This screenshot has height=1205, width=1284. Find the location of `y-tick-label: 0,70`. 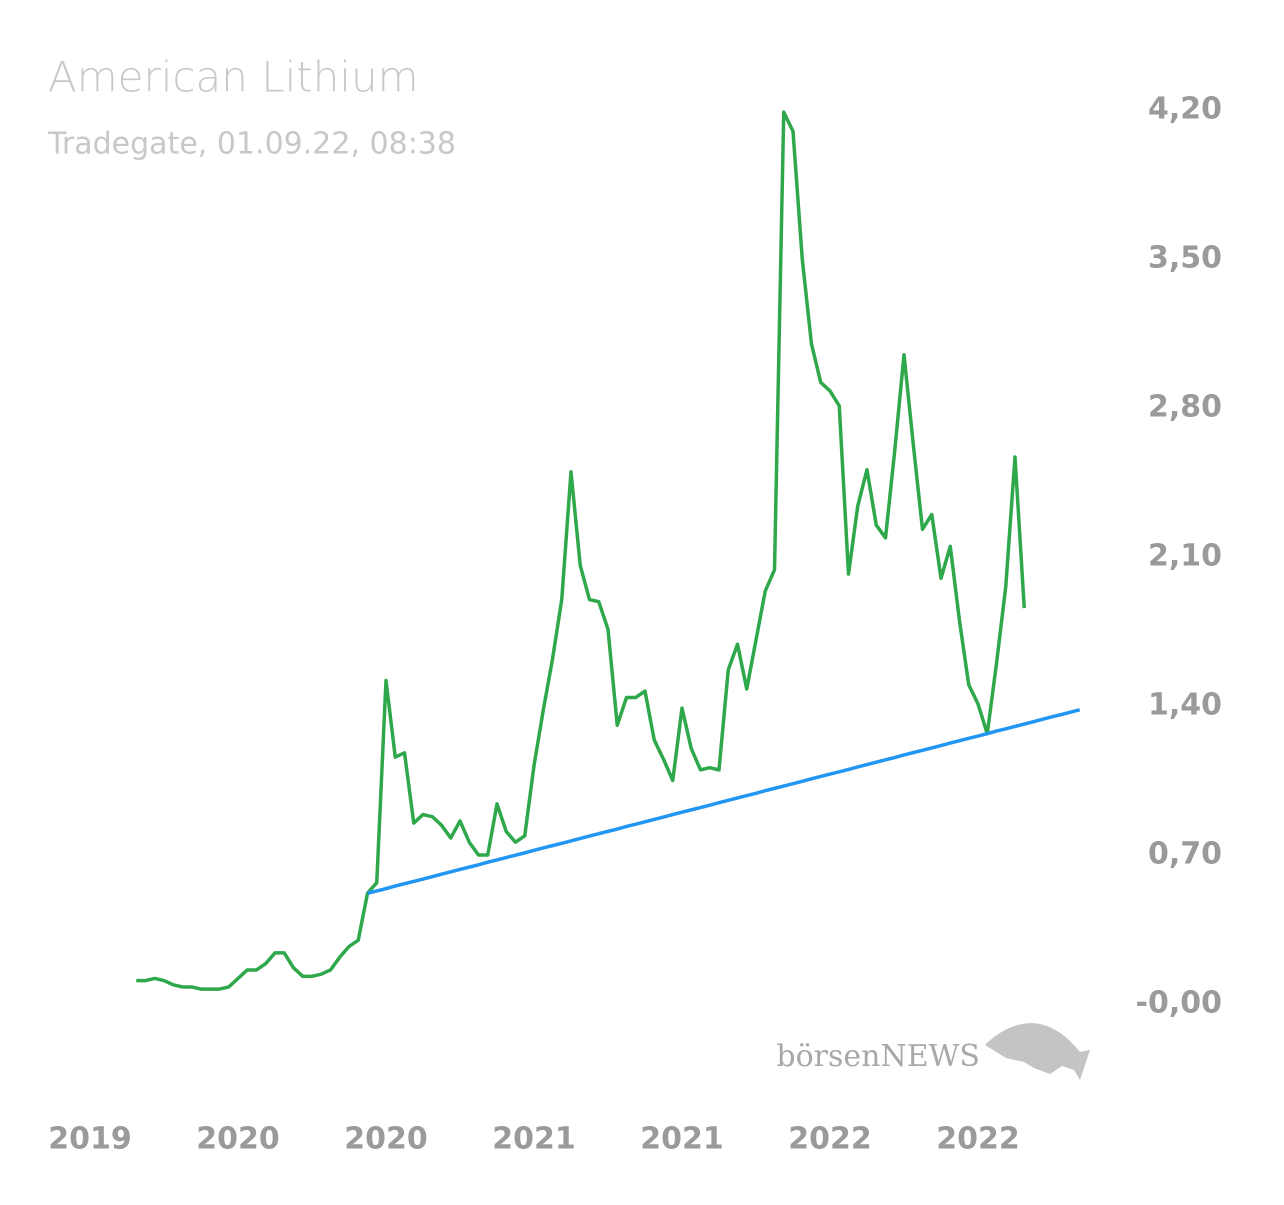

y-tick-label: 0,70 is located at coordinates (1185, 854).